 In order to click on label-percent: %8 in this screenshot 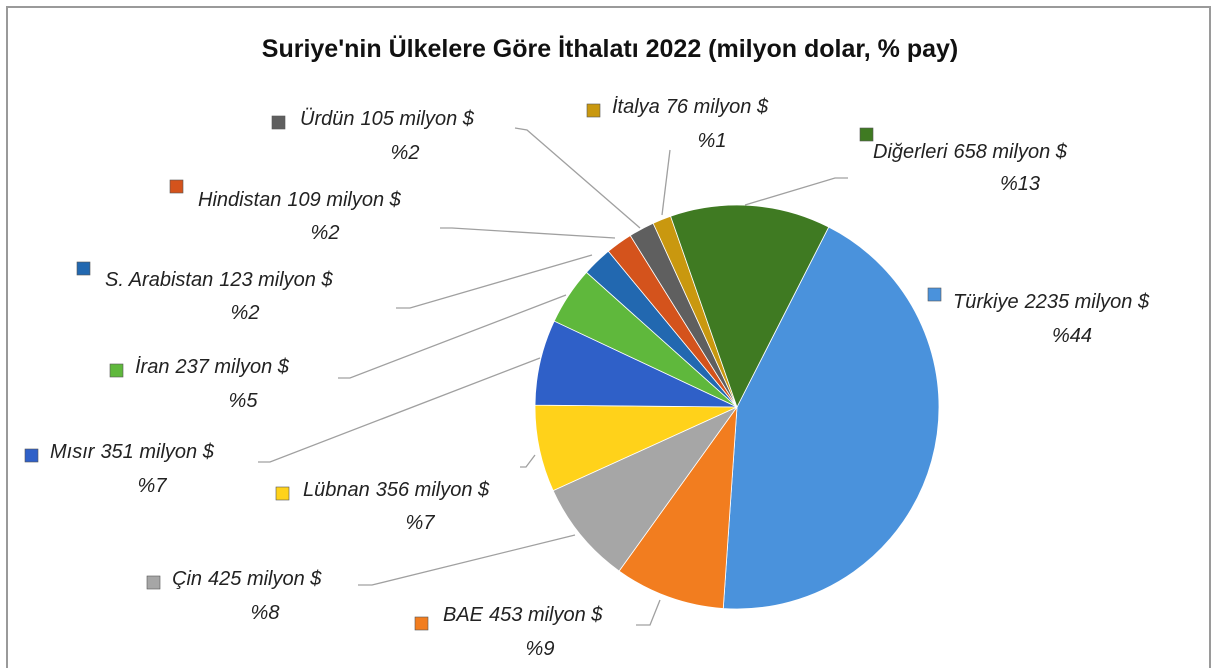, I will do `click(265, 613)`.